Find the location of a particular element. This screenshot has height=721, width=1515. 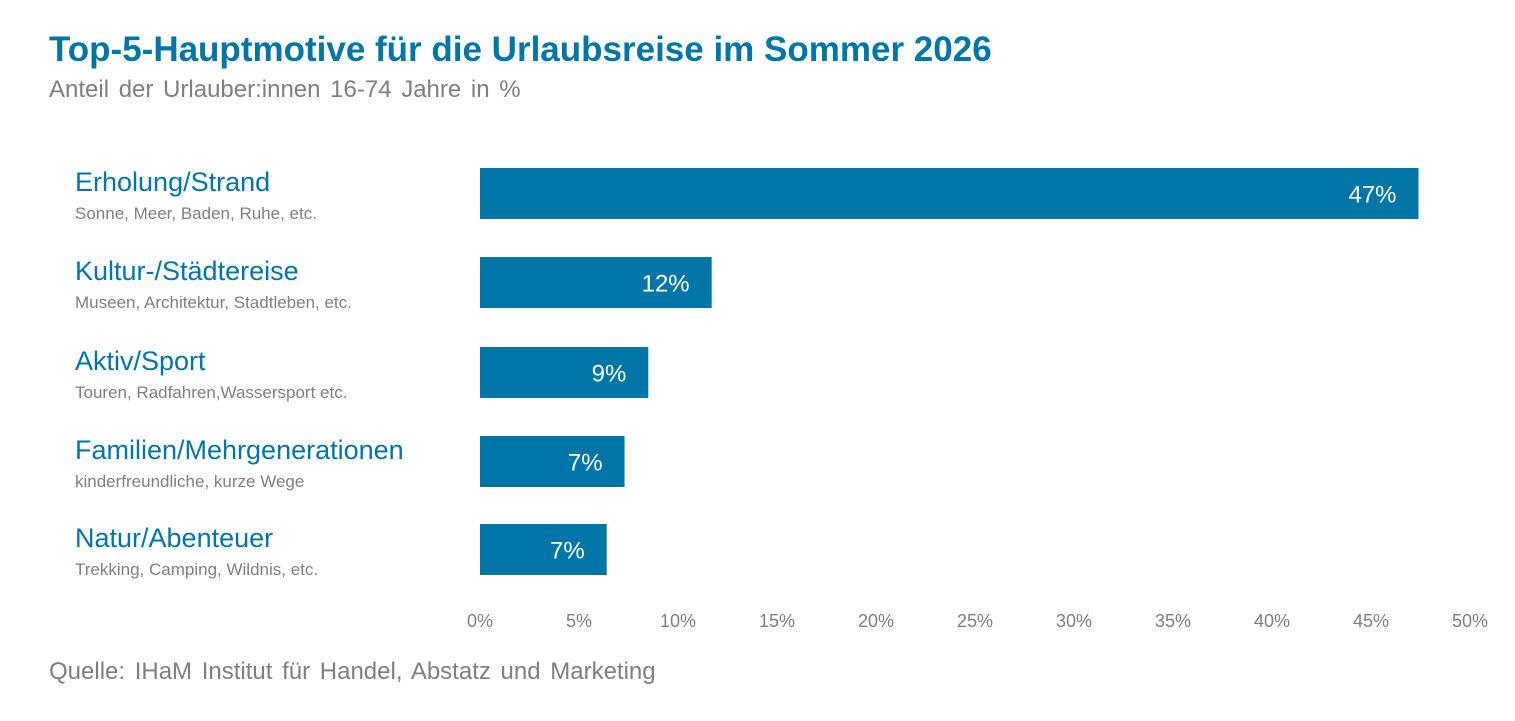

category-description: Museen, Architektur, Stadtleben, etc. is located at coordinates (213, 302).